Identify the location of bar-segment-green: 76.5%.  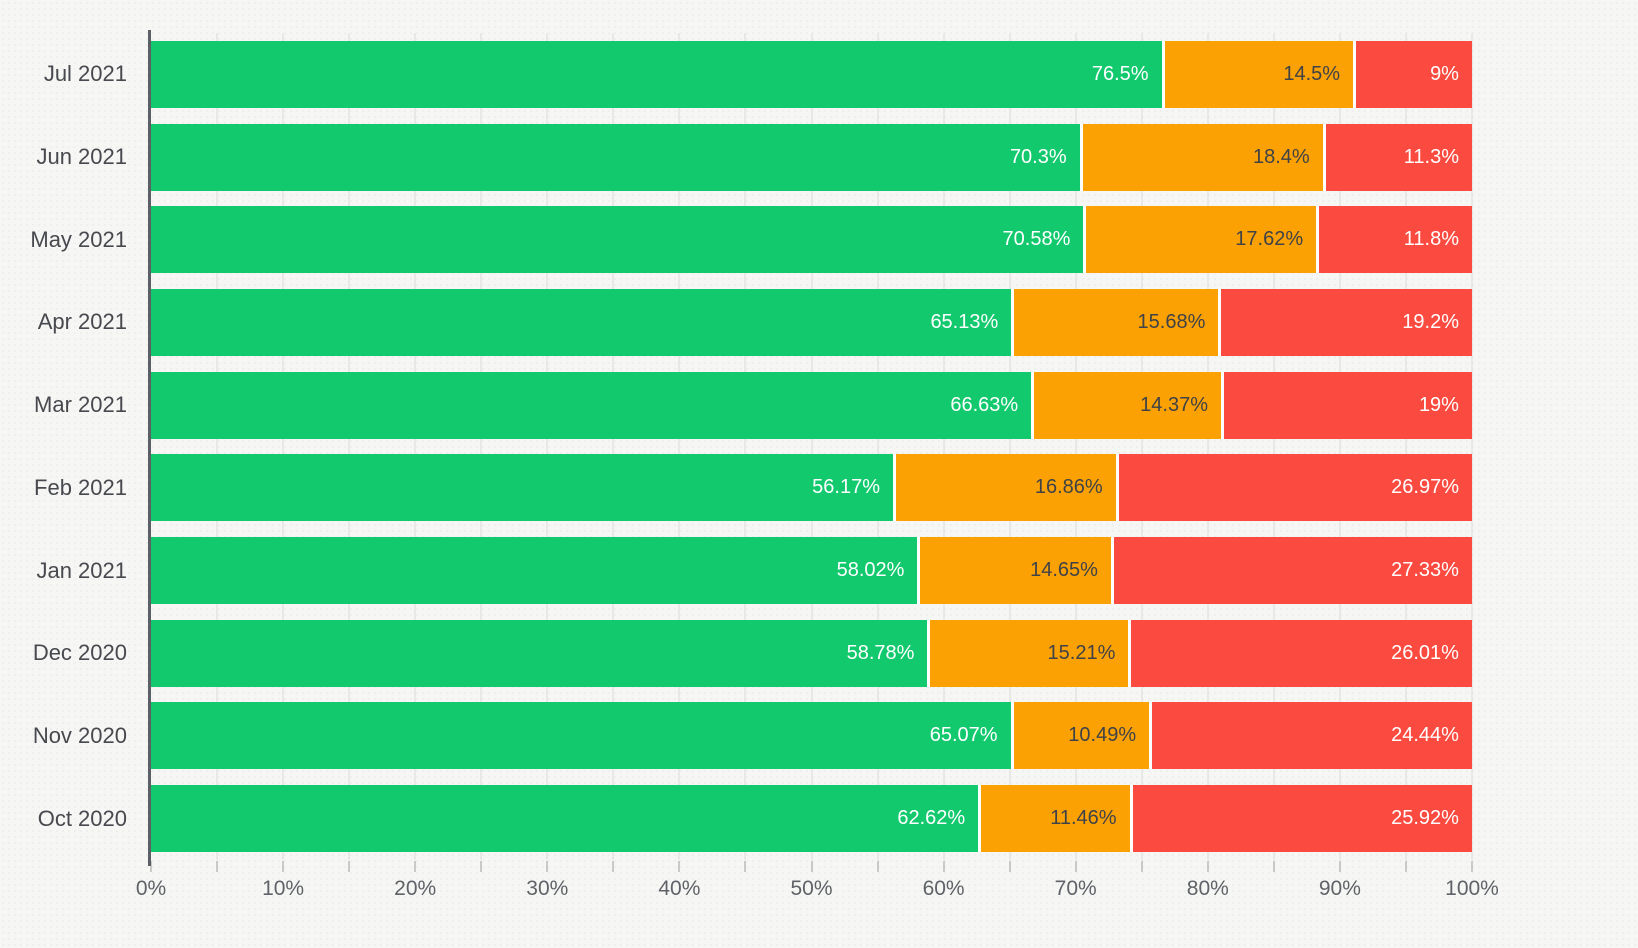
(656, 74).